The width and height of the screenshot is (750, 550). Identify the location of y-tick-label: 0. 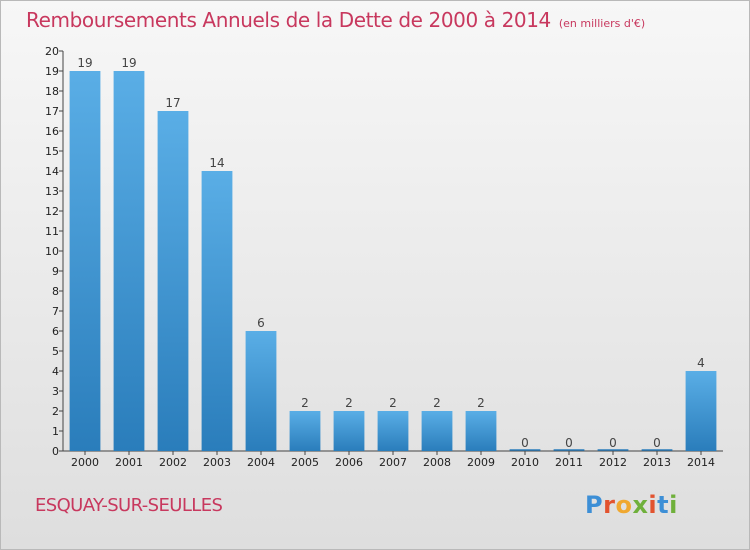
(55, 451).